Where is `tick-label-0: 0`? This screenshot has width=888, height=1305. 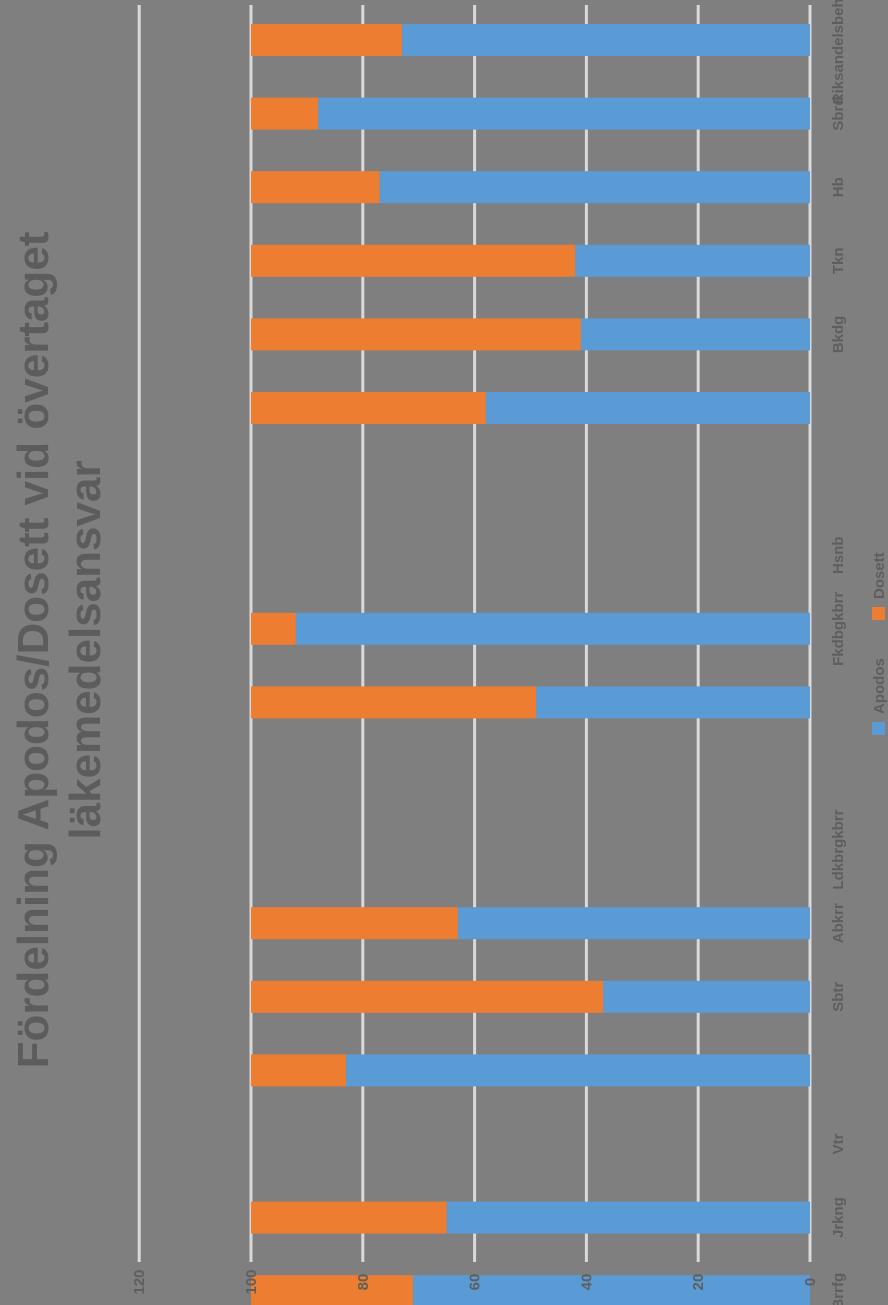
tick-label-0: 0 is located at coordinates (810, 1282).